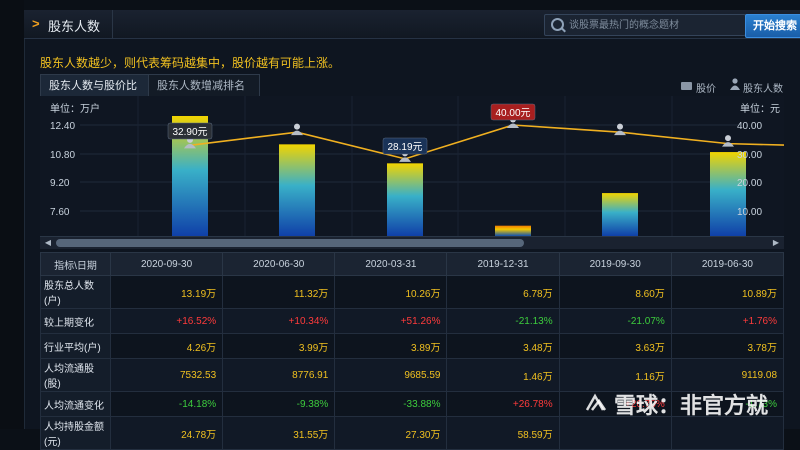 The image size is (800, 450). I want to click on table-cell: +26.78%, so click(503, 404).